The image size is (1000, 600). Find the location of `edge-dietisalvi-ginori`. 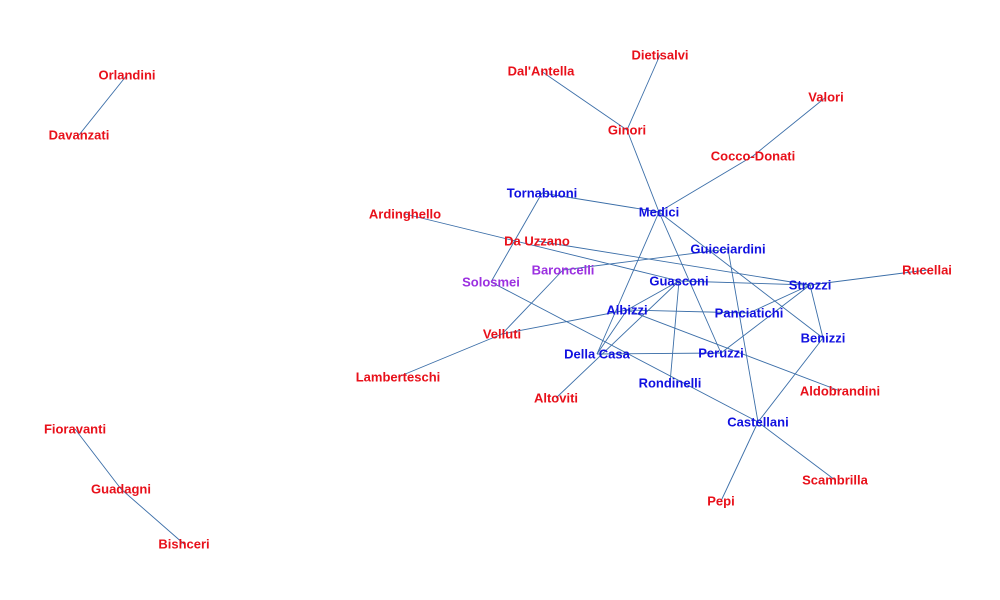

edge-dietisalvi-ginori is located at coordinates (643, 92).